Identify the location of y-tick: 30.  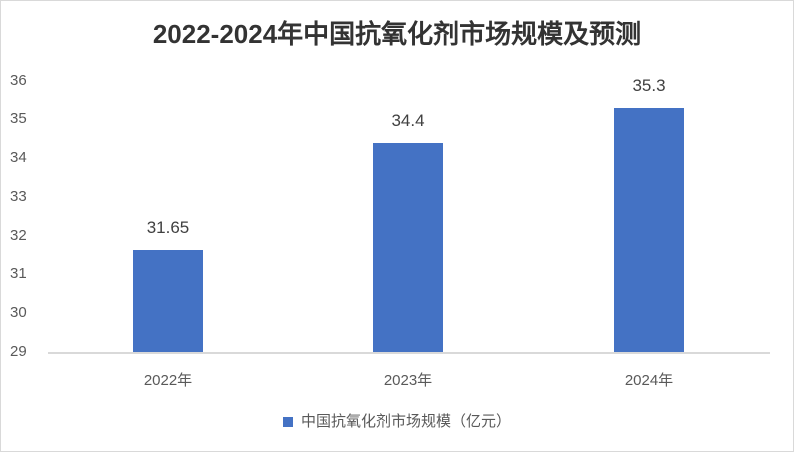
(18, 312).